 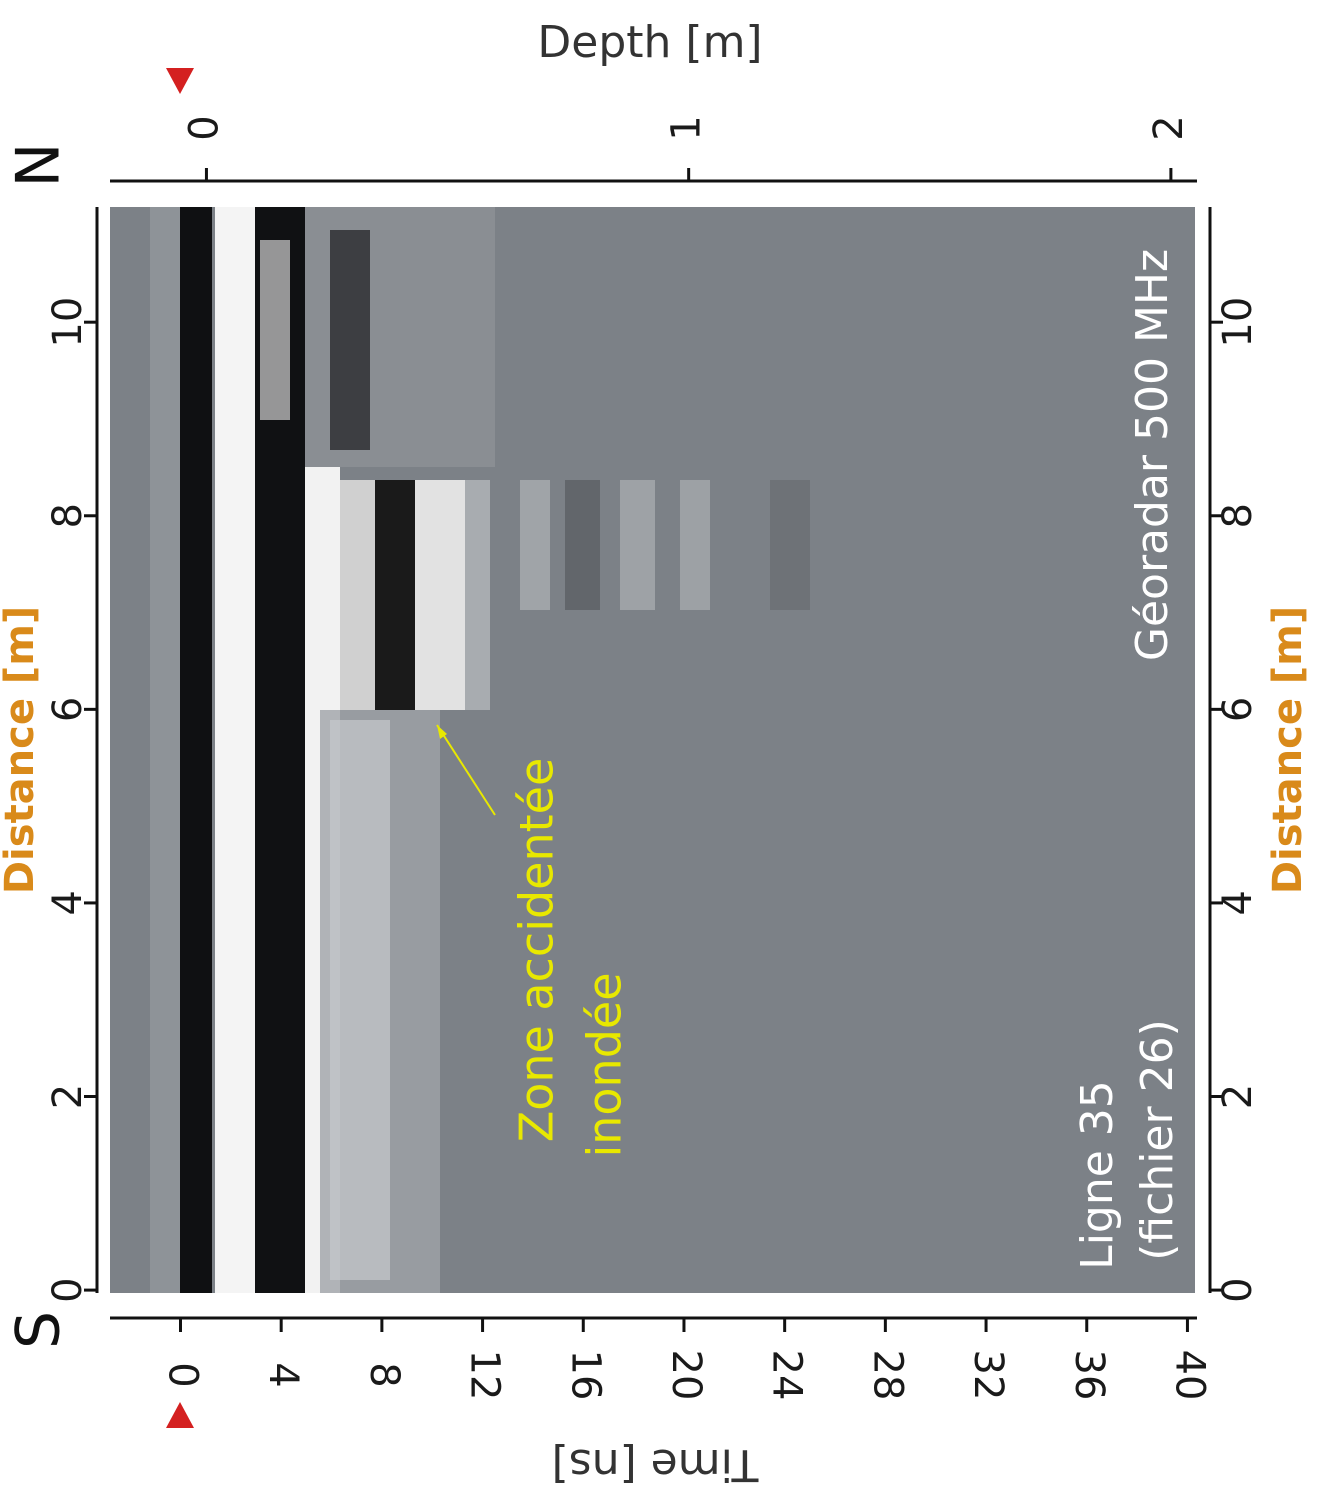 What do you see at coordinates (605, 1064) in the screenshot?
I see `annotation: inondée` at bounding box center [605, 1064].